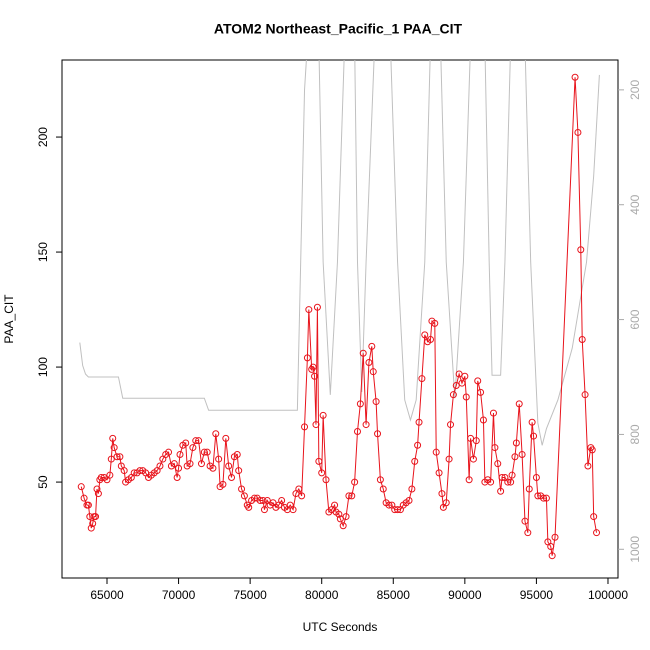  Describe the element at coordinates (107, 595) in the screenshot. I see `x-tick-label: 65000` at that location.